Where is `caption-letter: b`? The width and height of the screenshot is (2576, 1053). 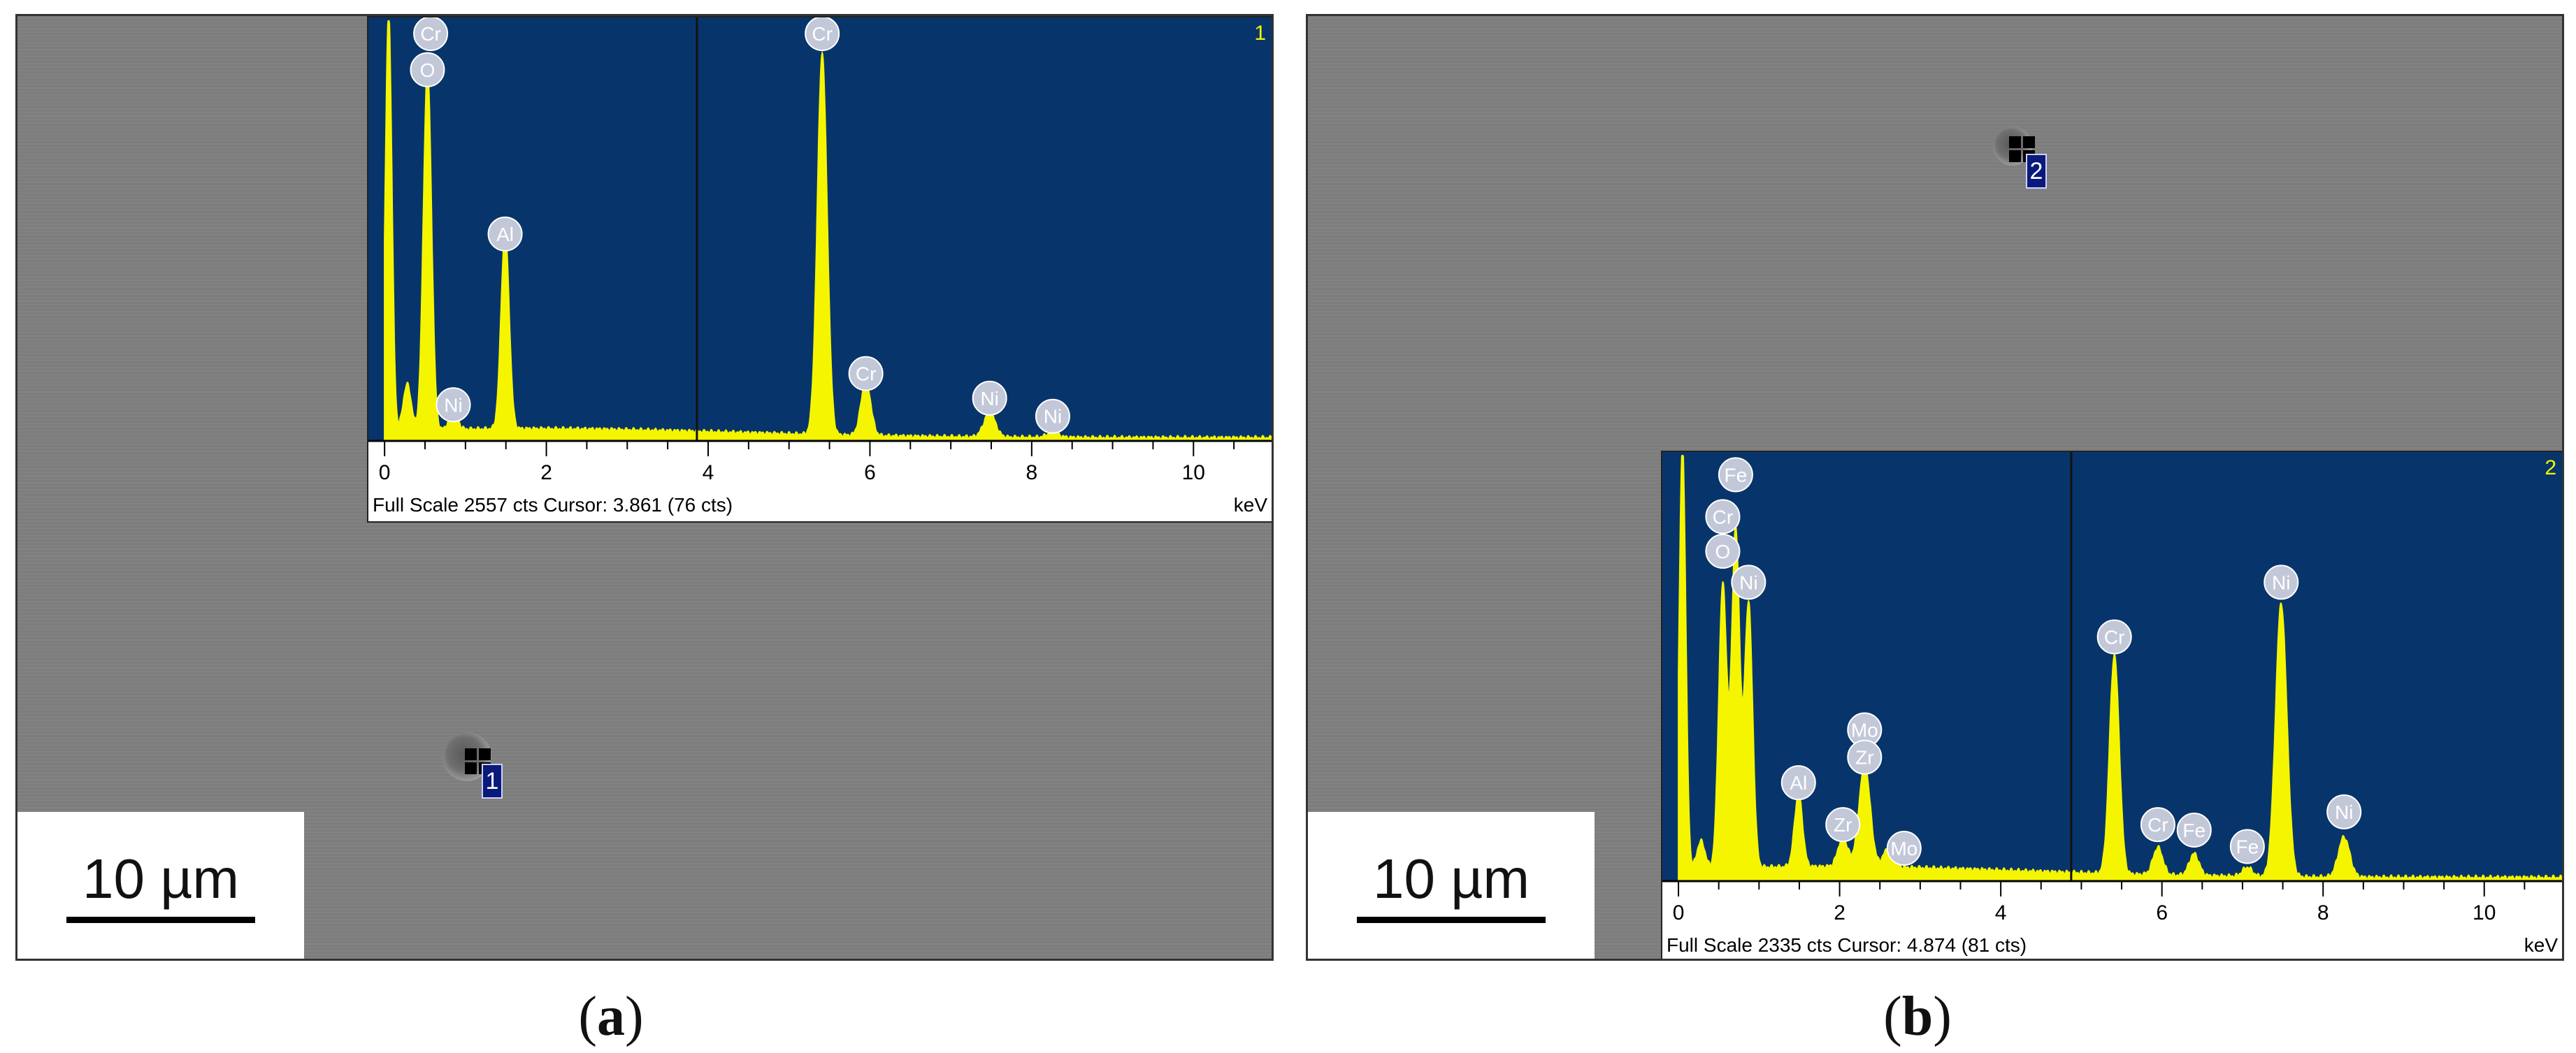 caption-letter: b is located at coordinates (1917, 1016).